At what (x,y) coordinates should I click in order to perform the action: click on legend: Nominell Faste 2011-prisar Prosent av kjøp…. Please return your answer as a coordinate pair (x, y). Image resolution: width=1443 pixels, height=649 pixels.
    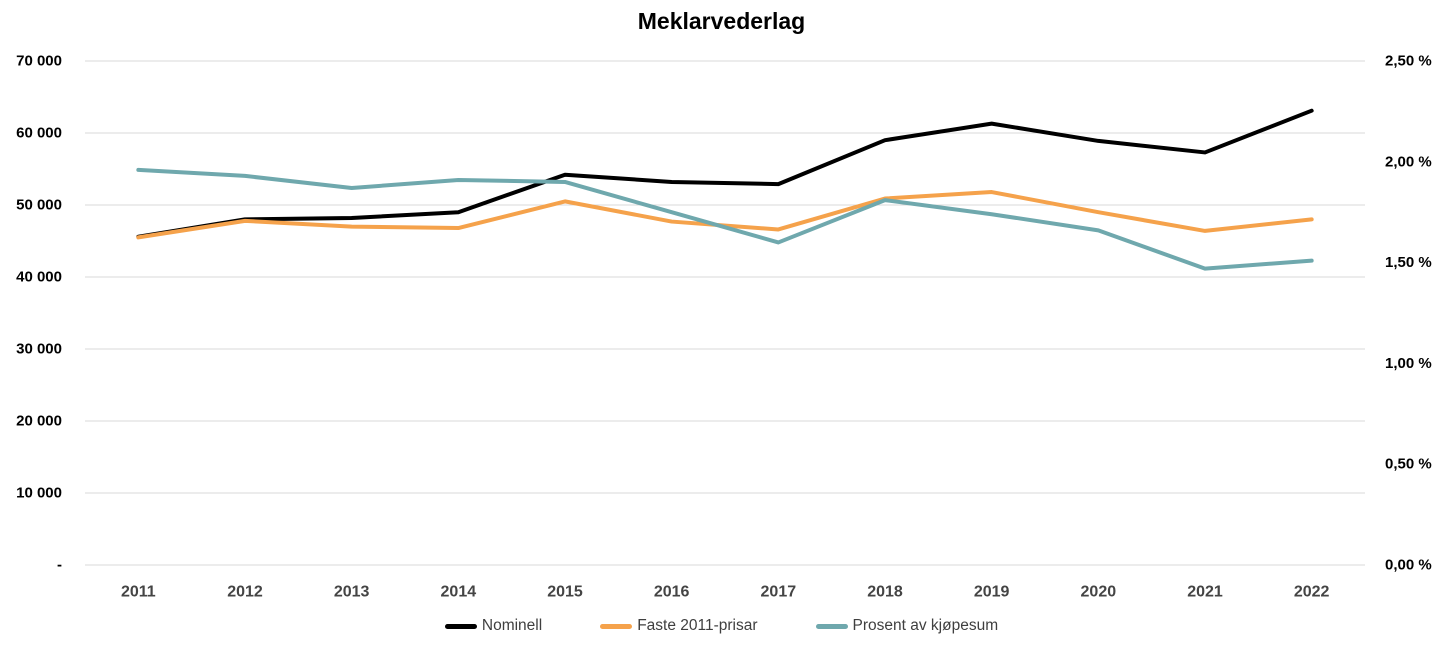
    Looking at the image, I should click on (721, 626).